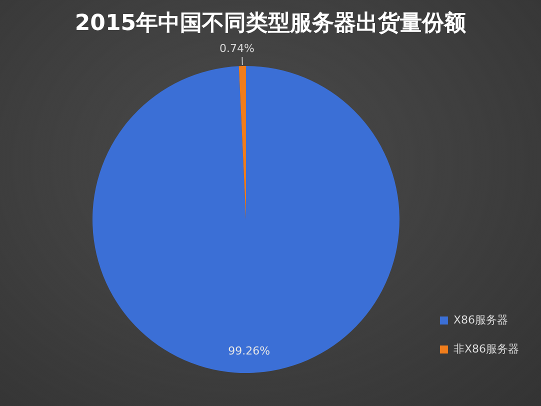 Image resolution: width=541 pixels, height=406 pixels. Describe the element at coordinates (480, 319) in the screenshot. I see `legend-label: X86服务器` at that location.